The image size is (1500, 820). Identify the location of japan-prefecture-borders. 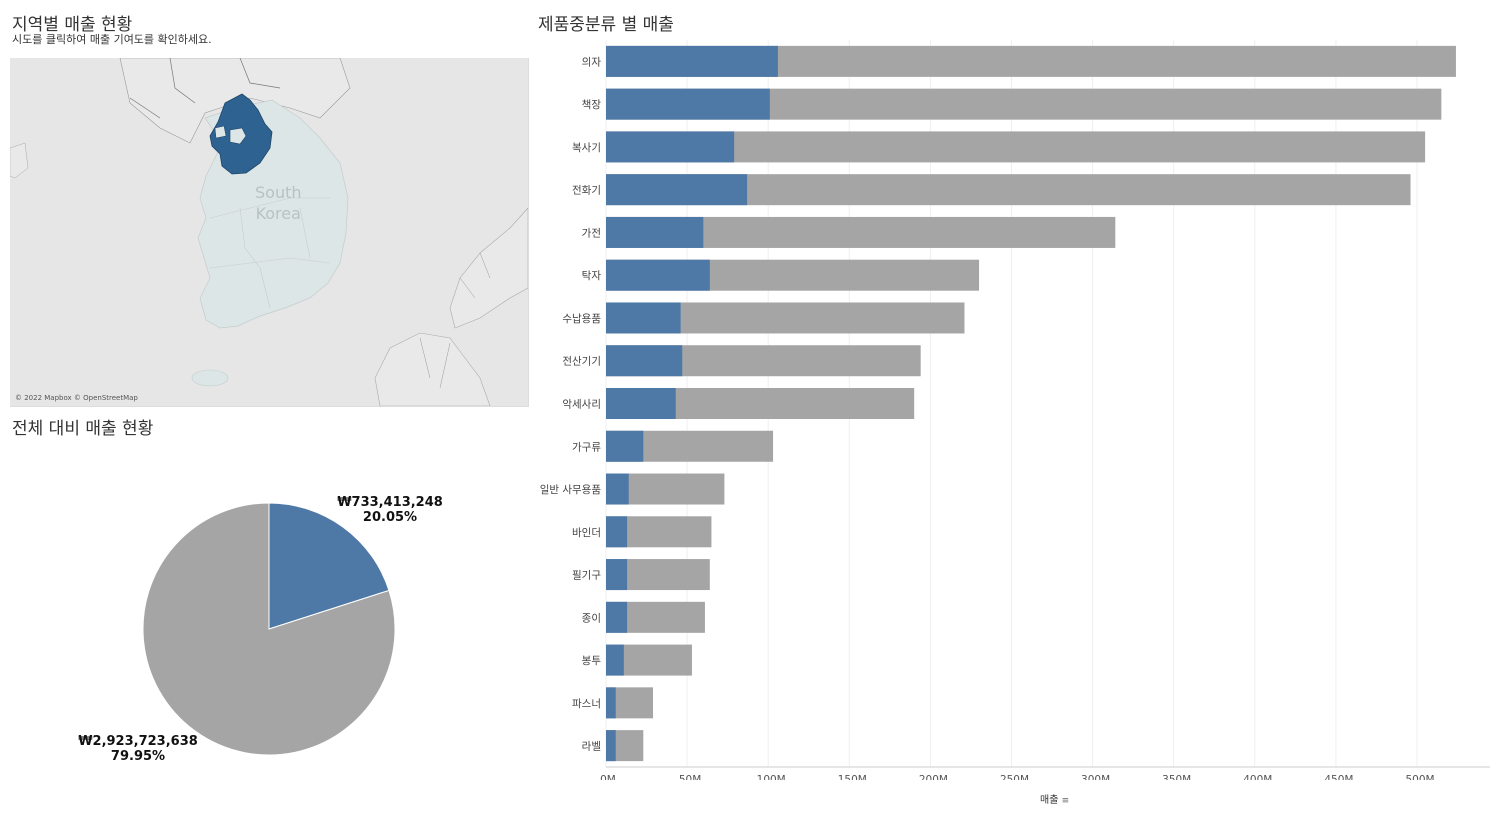
(455, 320).